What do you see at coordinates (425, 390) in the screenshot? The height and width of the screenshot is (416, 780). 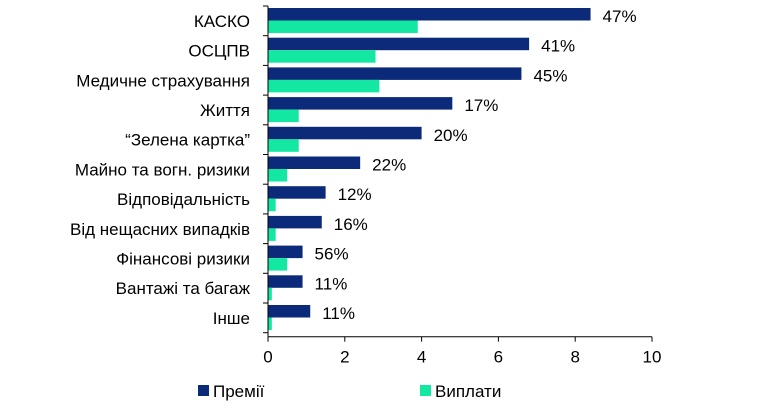 I see `legend-swatch-payouts` at bounding box center [425, 390].